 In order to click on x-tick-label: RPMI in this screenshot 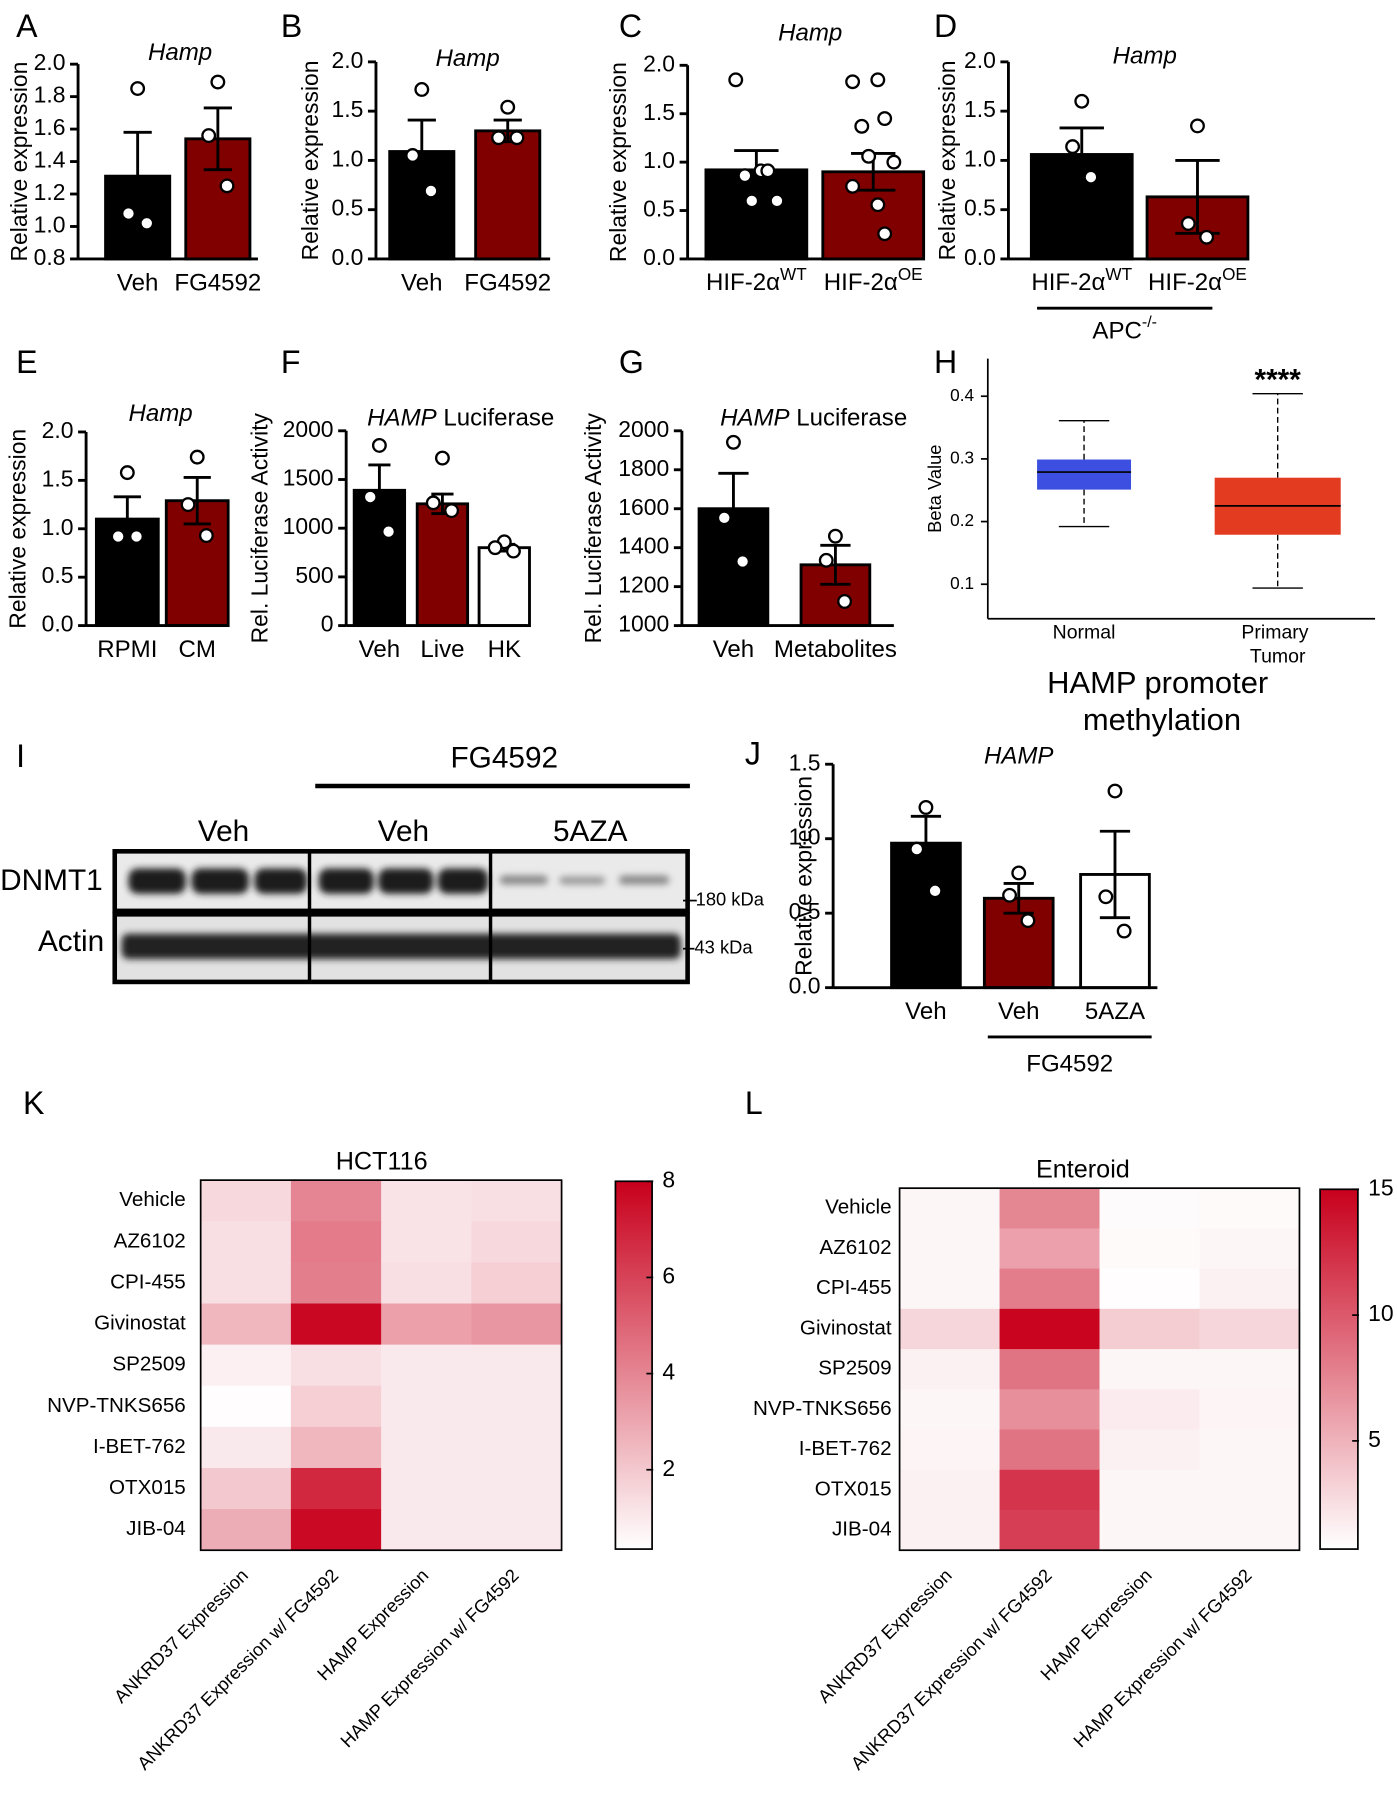, I will do `click(127, 649)`.